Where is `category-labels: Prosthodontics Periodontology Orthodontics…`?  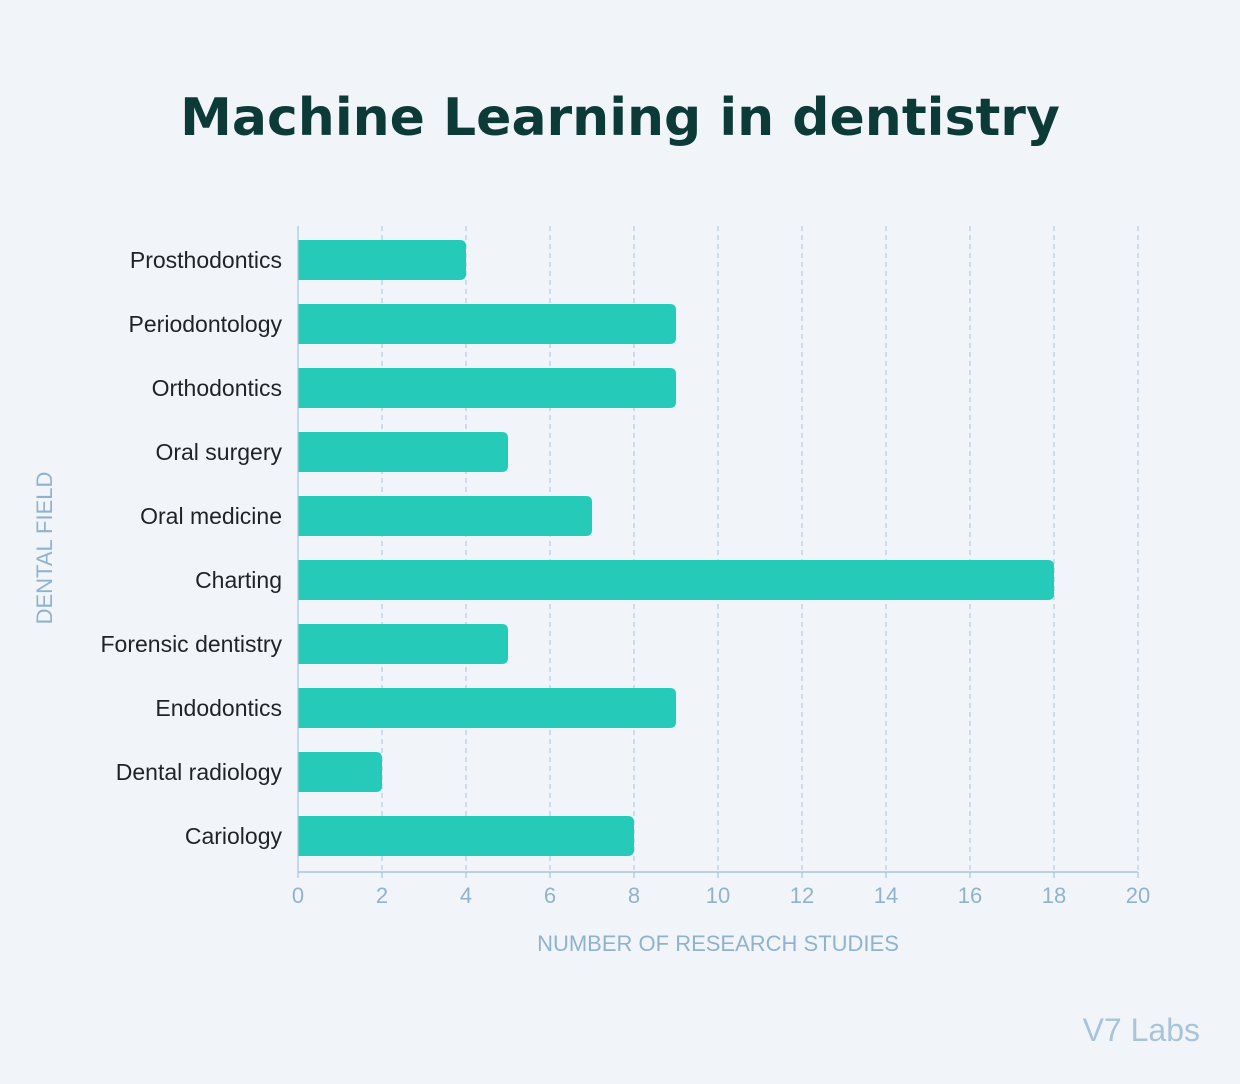
category-labels: Prosthodontics Periodontology Orthodontics… is located at coordinates (191, 548).